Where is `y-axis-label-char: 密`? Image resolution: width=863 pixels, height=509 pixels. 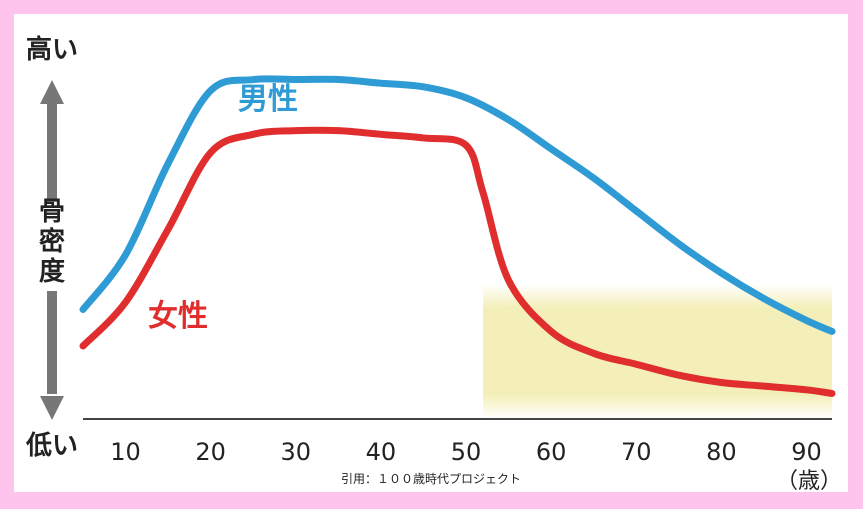
y-axis-label-char: 密 is located at coordinates (52, 241).